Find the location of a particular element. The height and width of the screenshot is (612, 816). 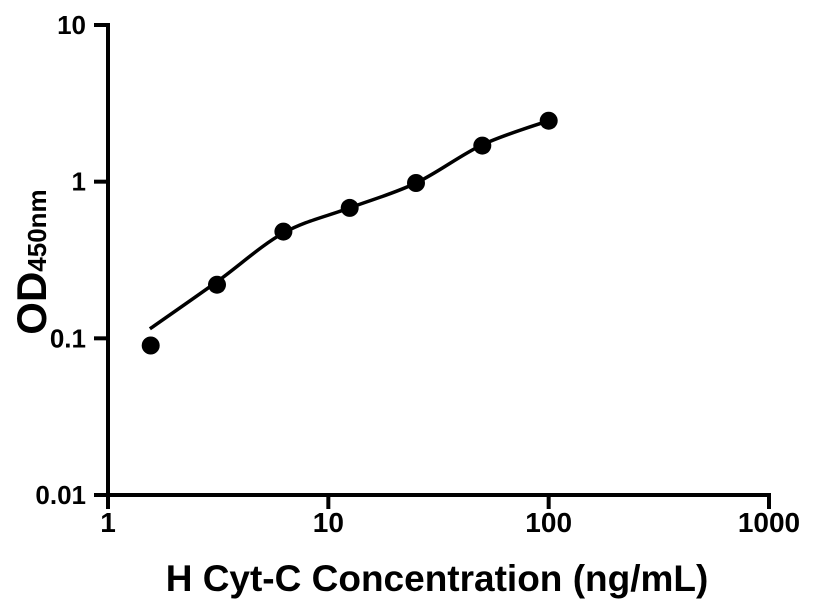

x-tick-label: 1000 is located at coordinates (769, 522).